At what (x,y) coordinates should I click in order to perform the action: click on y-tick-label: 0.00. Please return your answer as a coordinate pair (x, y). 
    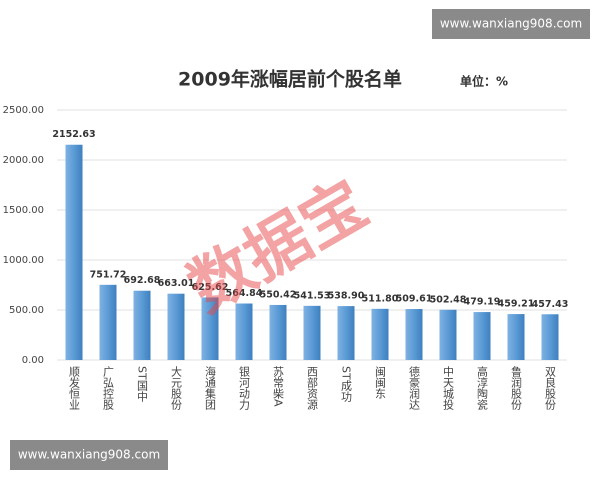
    Looking at the image, I should click on (33, 360).